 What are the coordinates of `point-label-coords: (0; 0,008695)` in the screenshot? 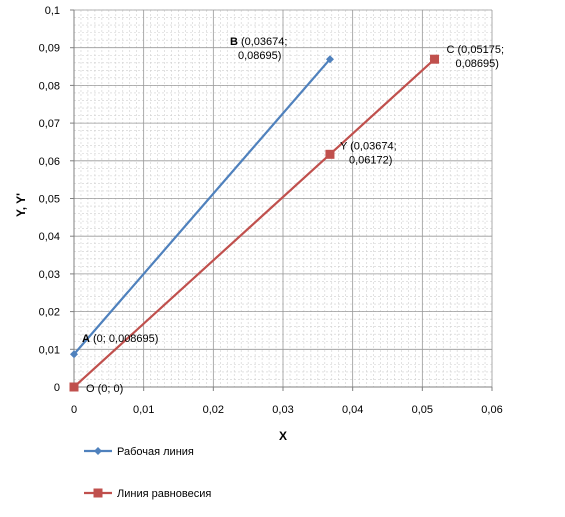 It's located at (124, 339).